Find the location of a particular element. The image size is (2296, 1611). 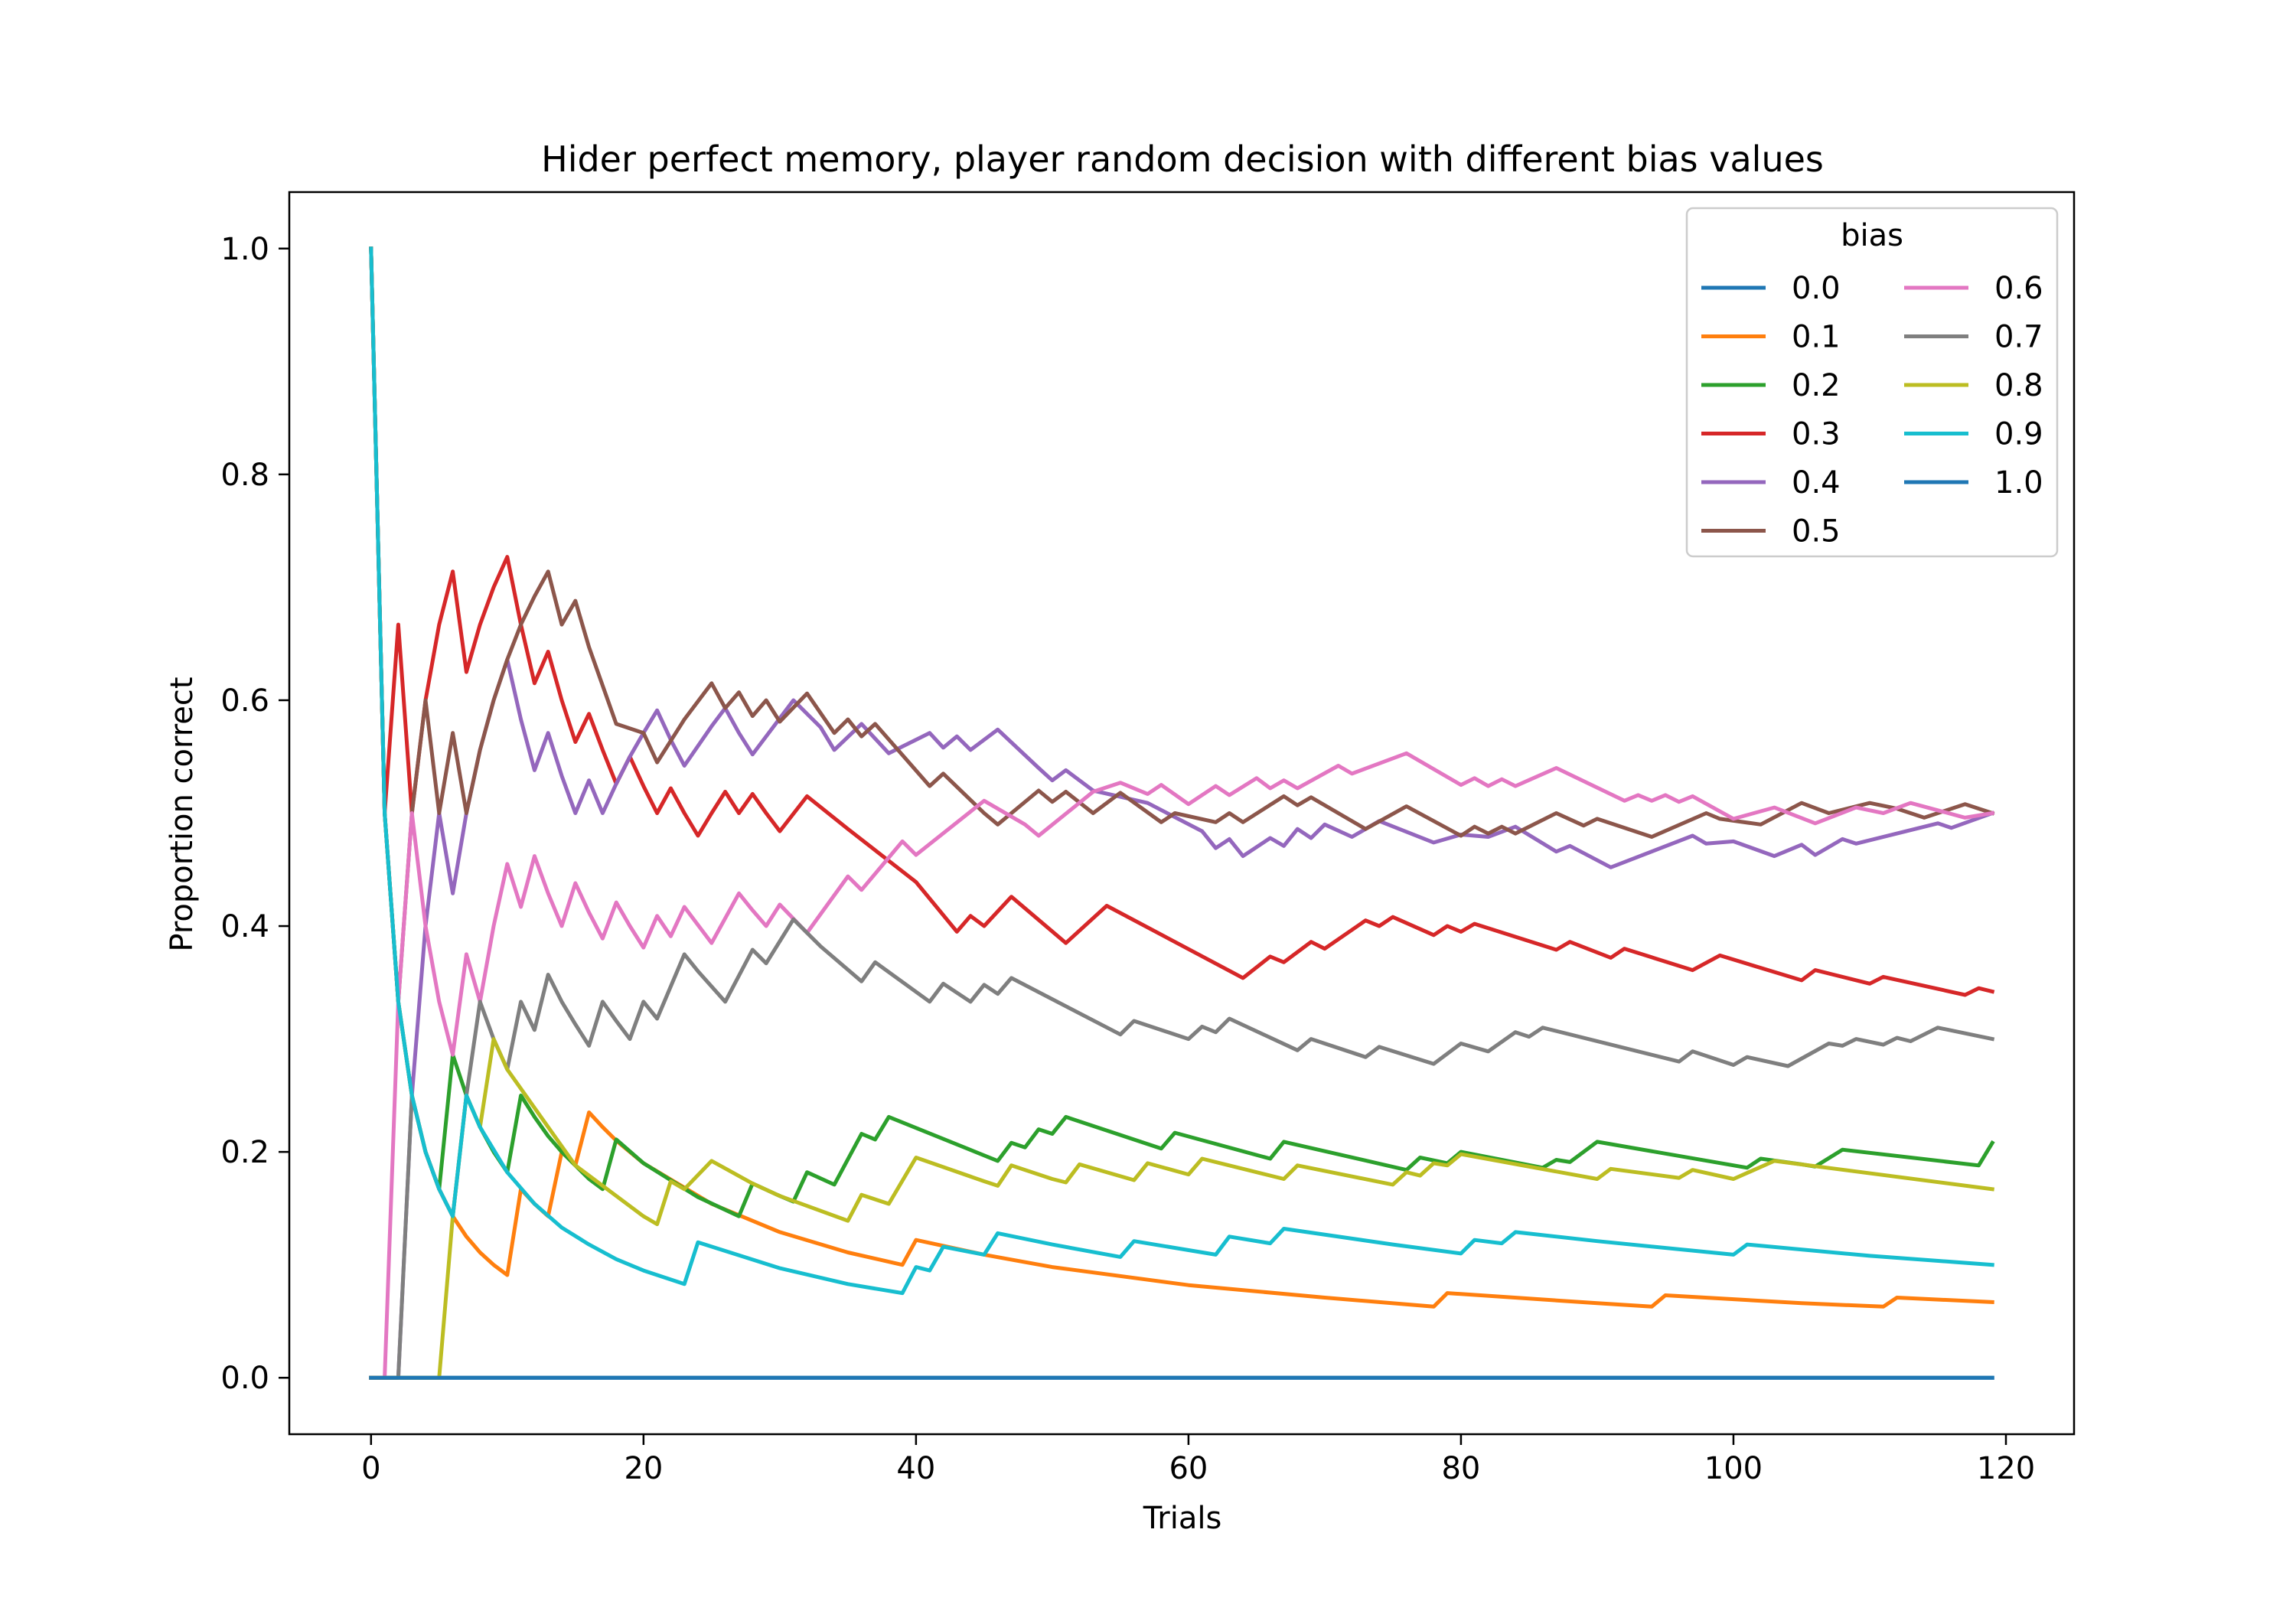

legend-label: 0.5 is located at coordinates (1816, 532).